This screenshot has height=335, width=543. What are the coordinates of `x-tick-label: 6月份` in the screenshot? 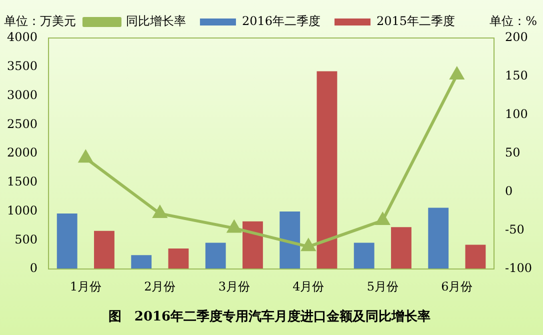 It's located at (457, 286).